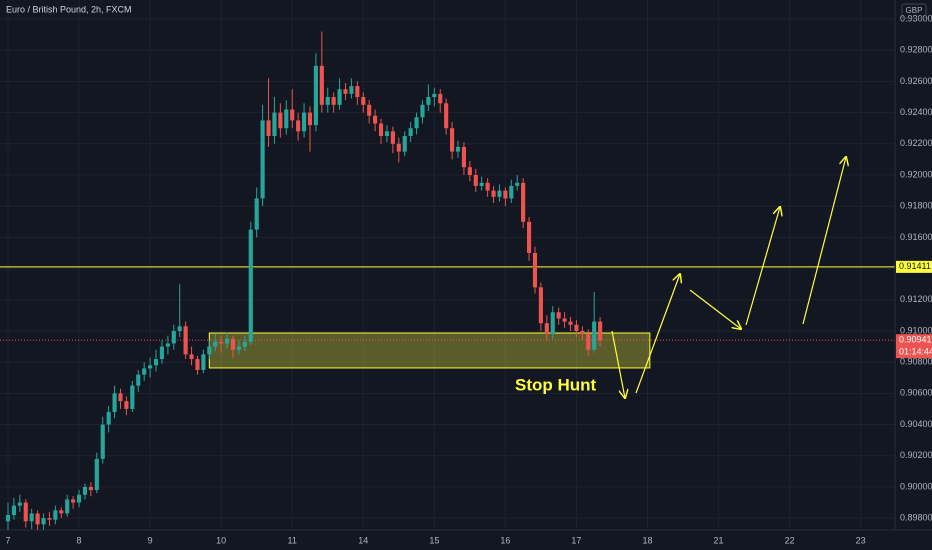  Describe the element at coordinates (429, 350) in the screenshot. I see `zone` at that location.